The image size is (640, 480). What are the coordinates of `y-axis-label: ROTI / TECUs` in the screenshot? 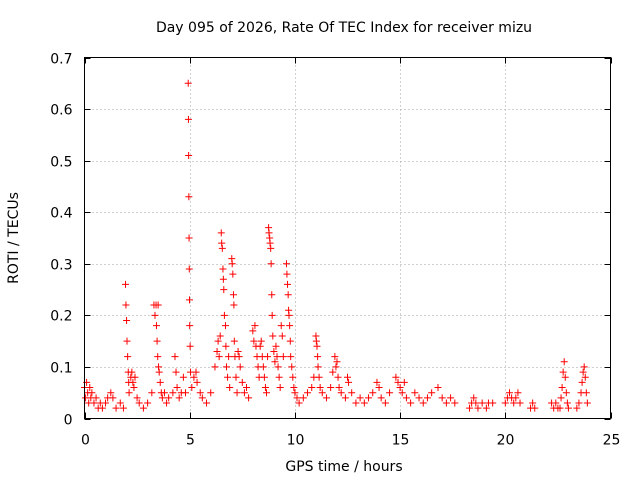 It's located at (14, 238).